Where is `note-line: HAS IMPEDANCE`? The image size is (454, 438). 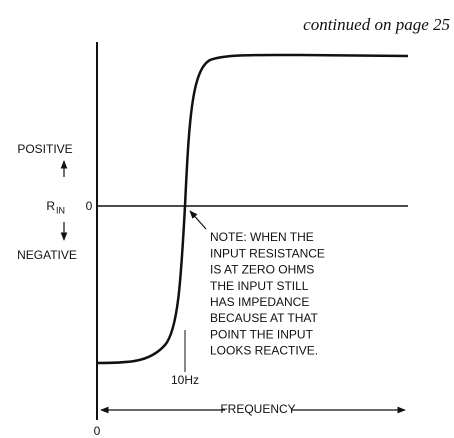
note-line: HAS IMPEDANCE is located at coordinates (259, 302).